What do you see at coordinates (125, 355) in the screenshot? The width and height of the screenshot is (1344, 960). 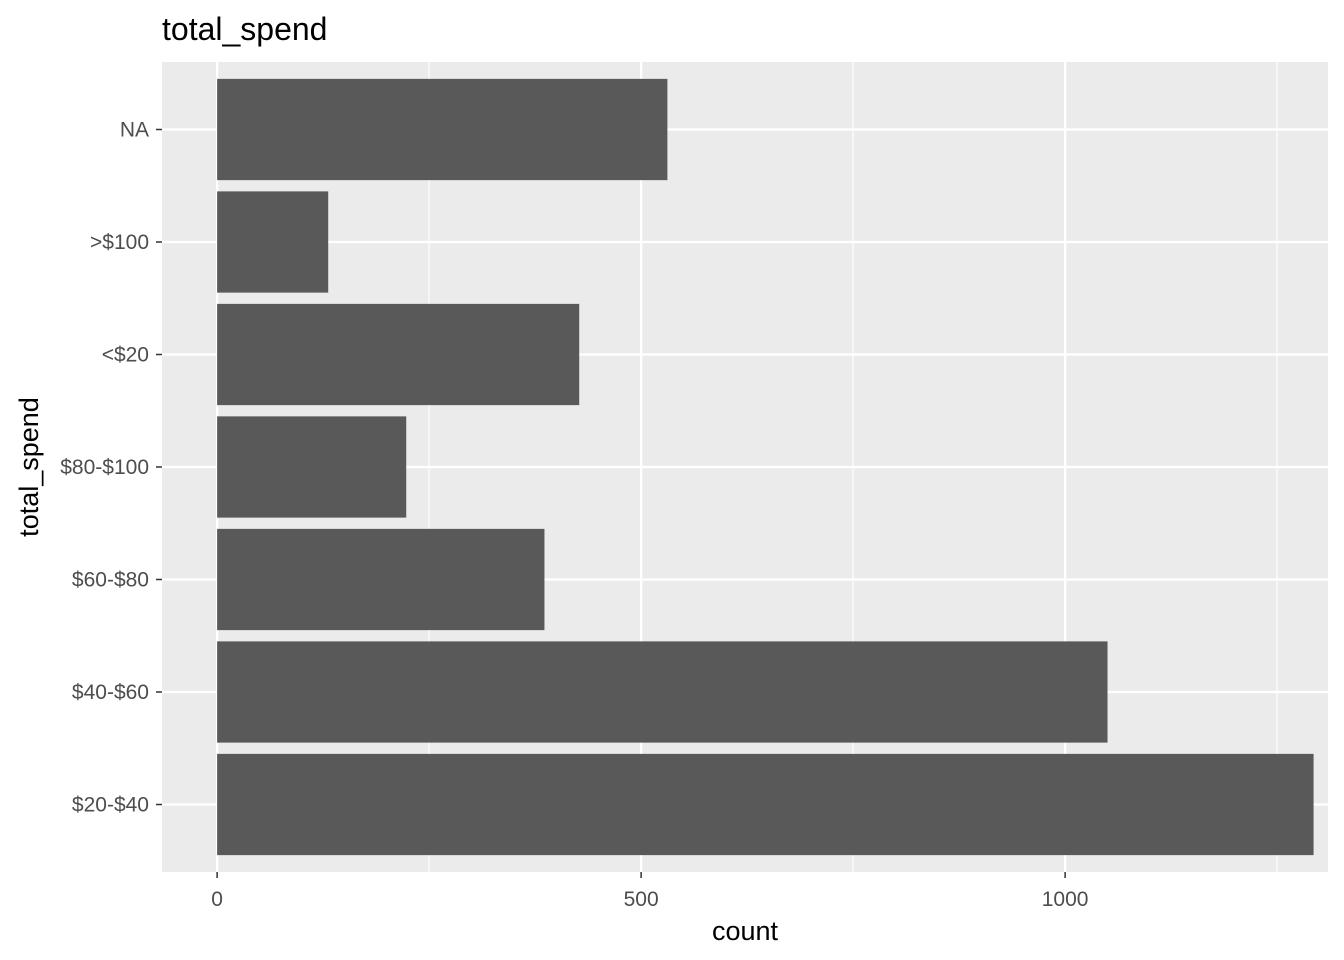 I see `y-tick-label: <$20` at bounding box center [125, 355].